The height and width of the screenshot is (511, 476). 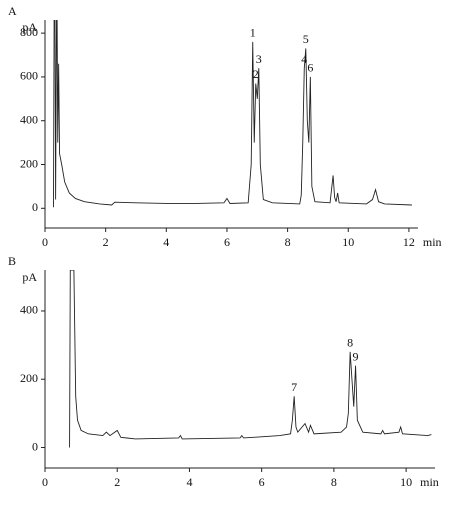 I want to click on panel-label: B, so click(x=12, y=261).